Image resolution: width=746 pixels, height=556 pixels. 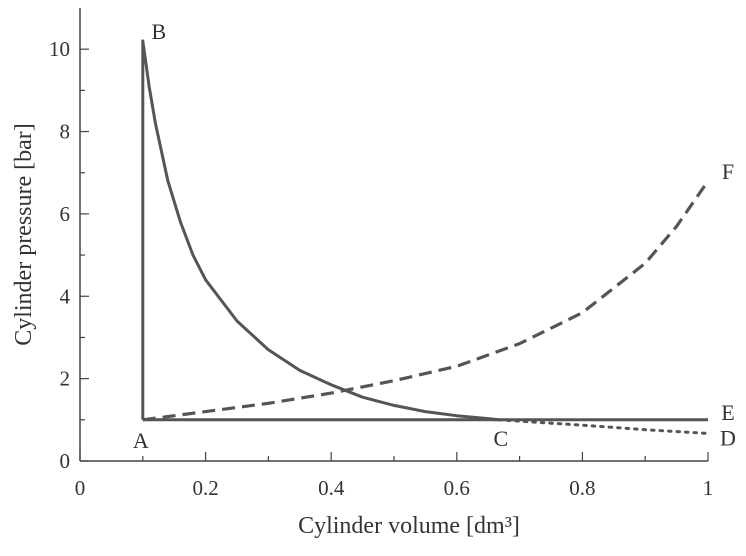 I want to click on y-axis-title: Cylinder pressure [bar], so click(x=24, y=234).